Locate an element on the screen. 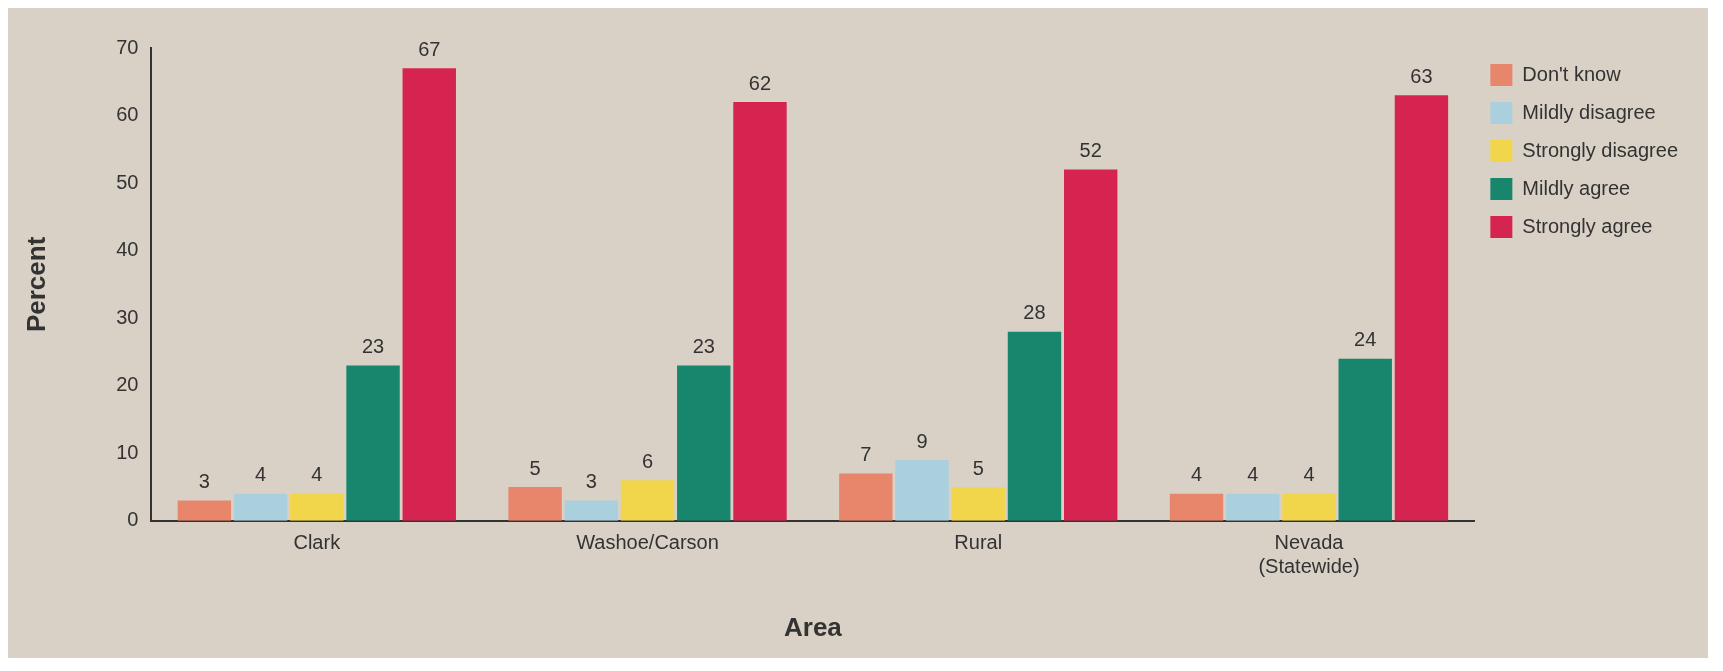 The width and height of the screenshot is (1723, 671). data-label: 6 is located at coordinates (647, 460).